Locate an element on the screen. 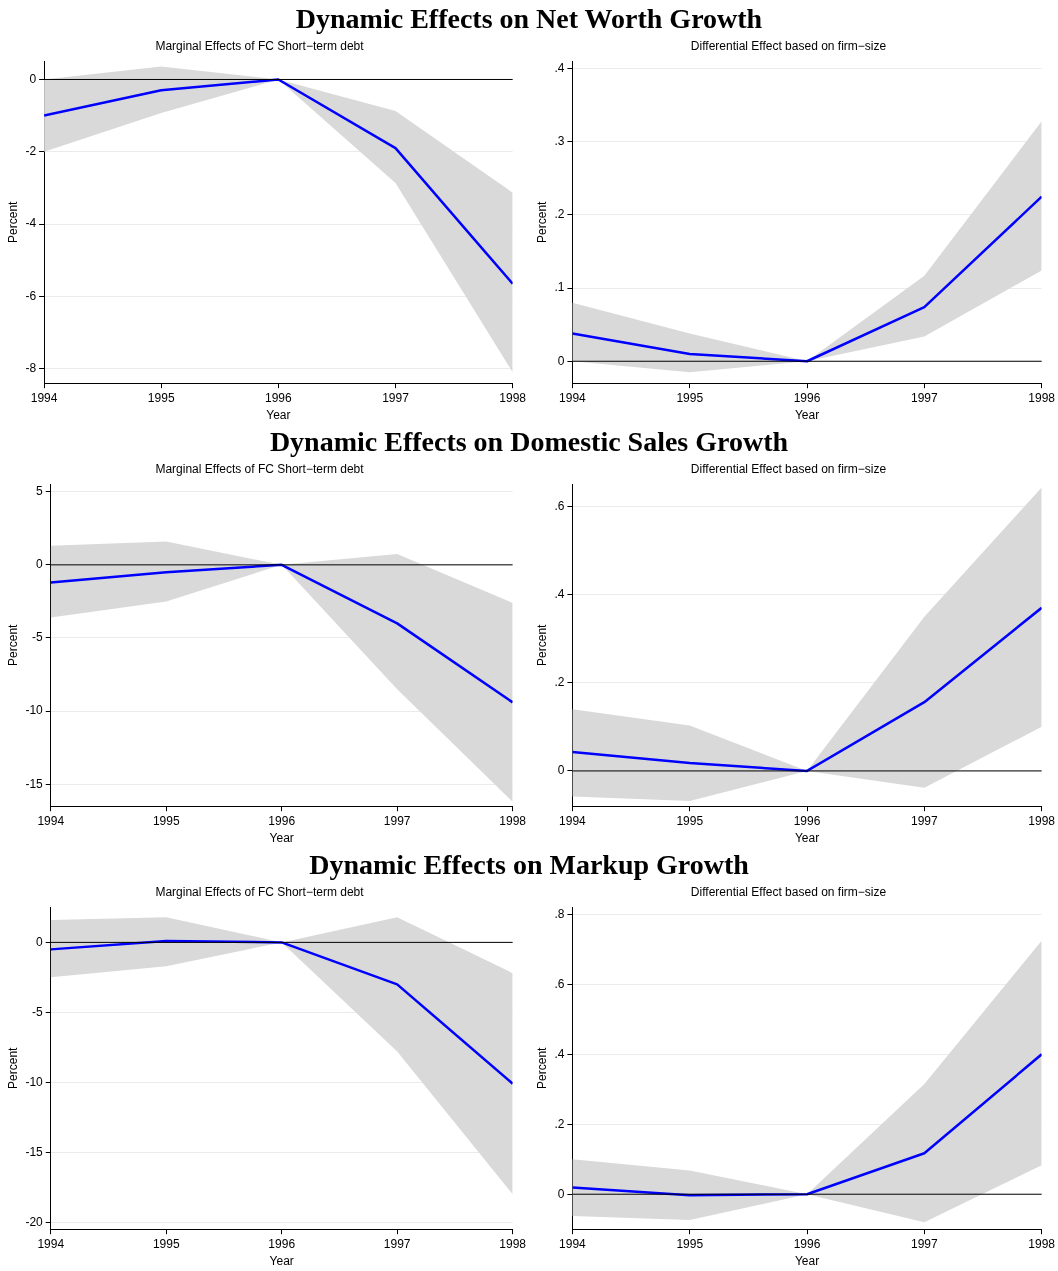 The image size is (1058, 1271). chart-title: Dynamic Effects on Domestic Sales Growth is located at coordinates (529, 442).